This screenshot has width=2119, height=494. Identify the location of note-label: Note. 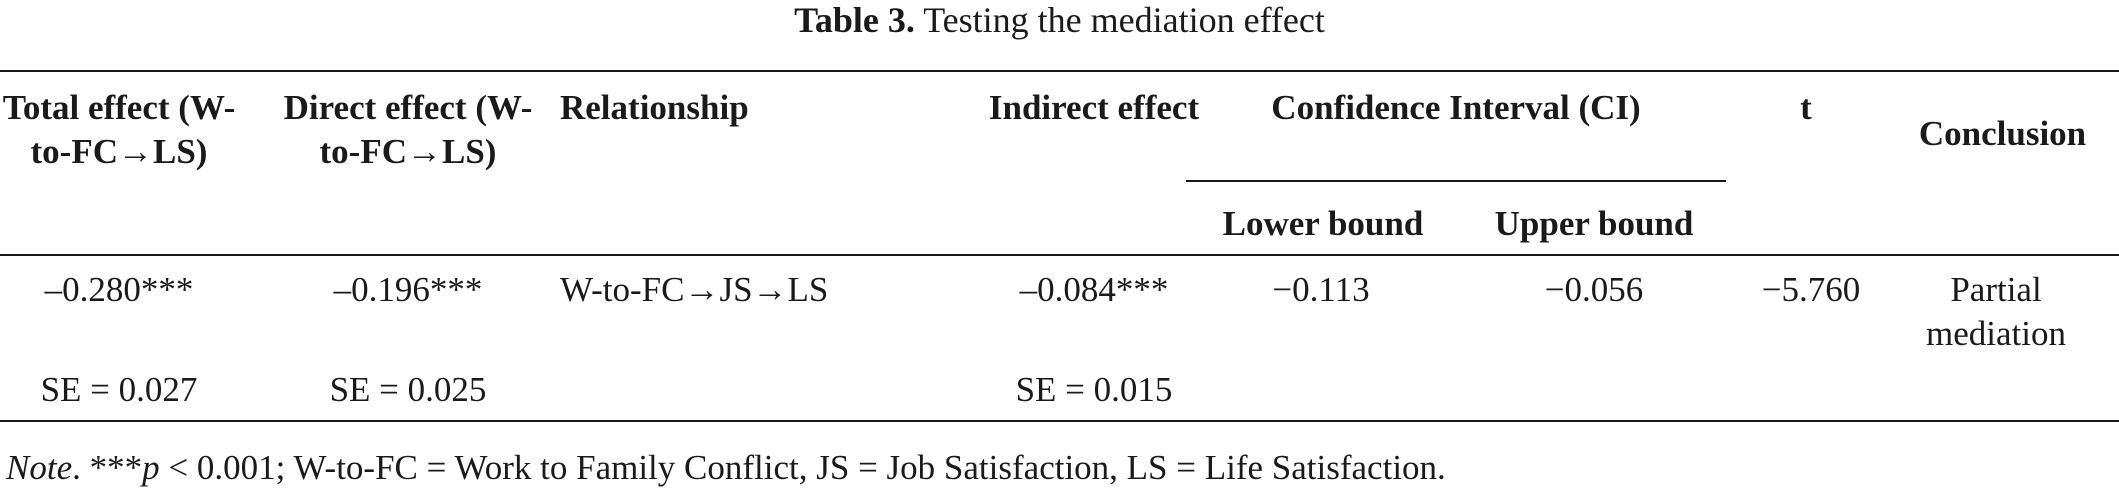
(39, 467).